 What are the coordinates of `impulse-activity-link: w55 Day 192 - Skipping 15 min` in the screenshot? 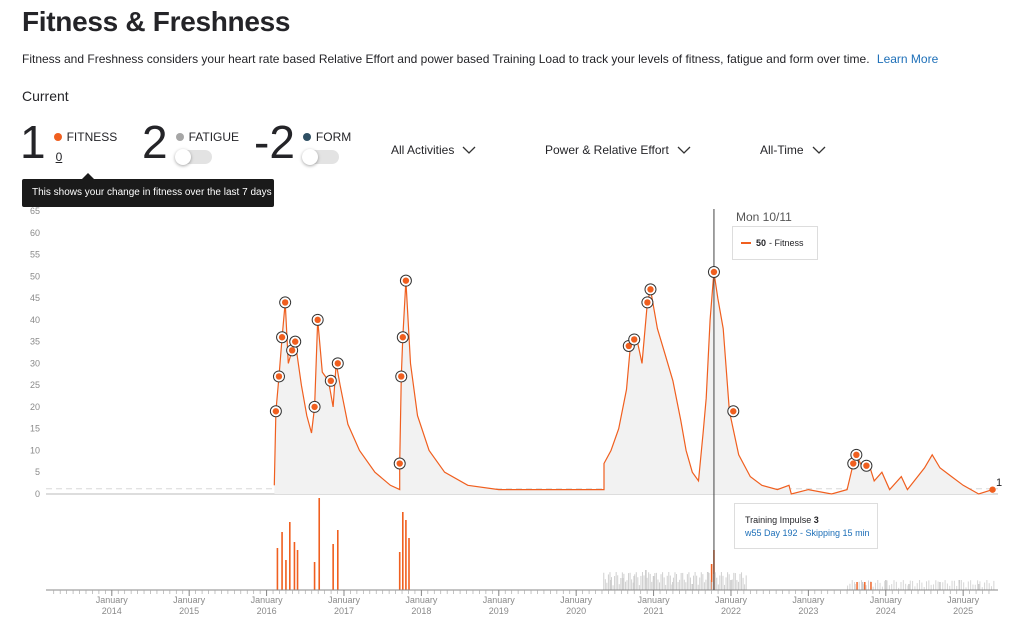 It's located at (807, 533).